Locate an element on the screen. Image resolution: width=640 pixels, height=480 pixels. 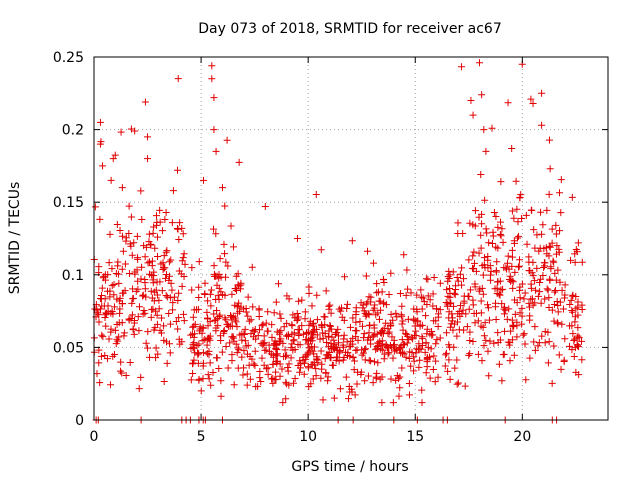
x-tick-label: 20 is located at coordinates (522, 437).